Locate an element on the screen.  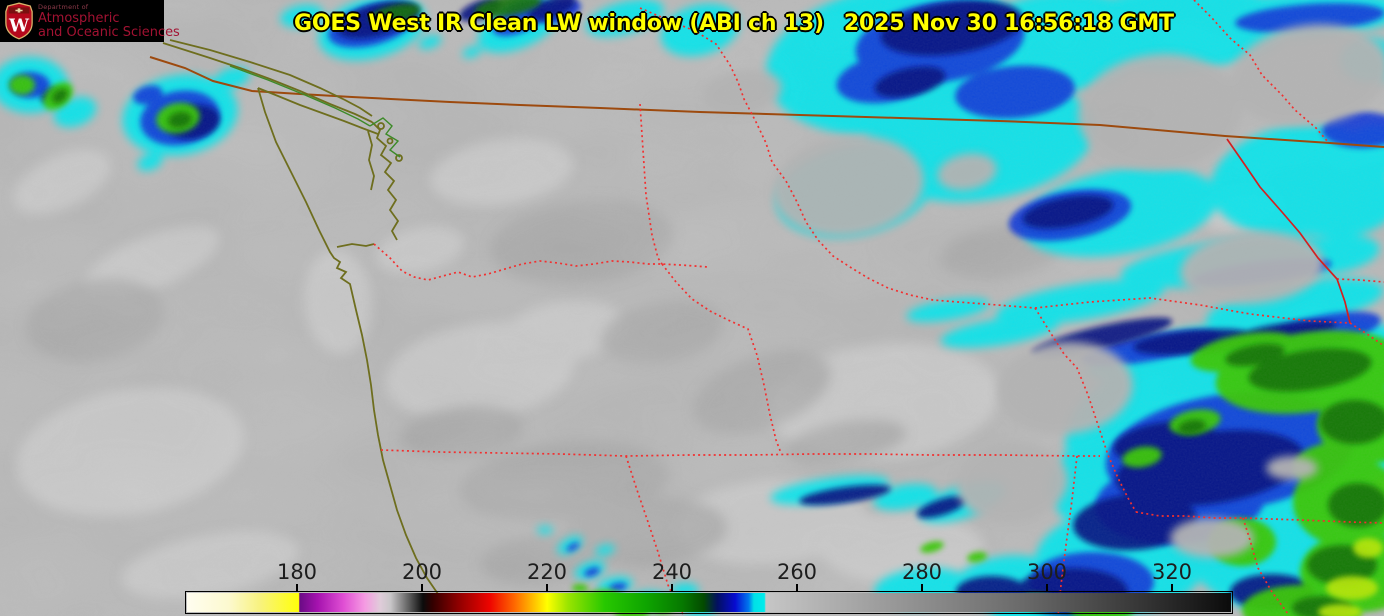
colorbar-tick-label: 280 is located at coordinates (922, 572).